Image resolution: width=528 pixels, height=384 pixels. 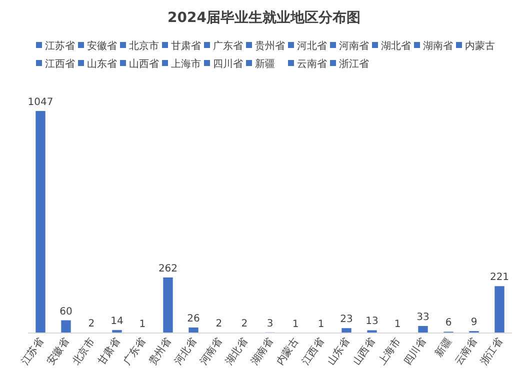 I want to click on x-tick-label: 贵州省, so click(x=160, y=352).